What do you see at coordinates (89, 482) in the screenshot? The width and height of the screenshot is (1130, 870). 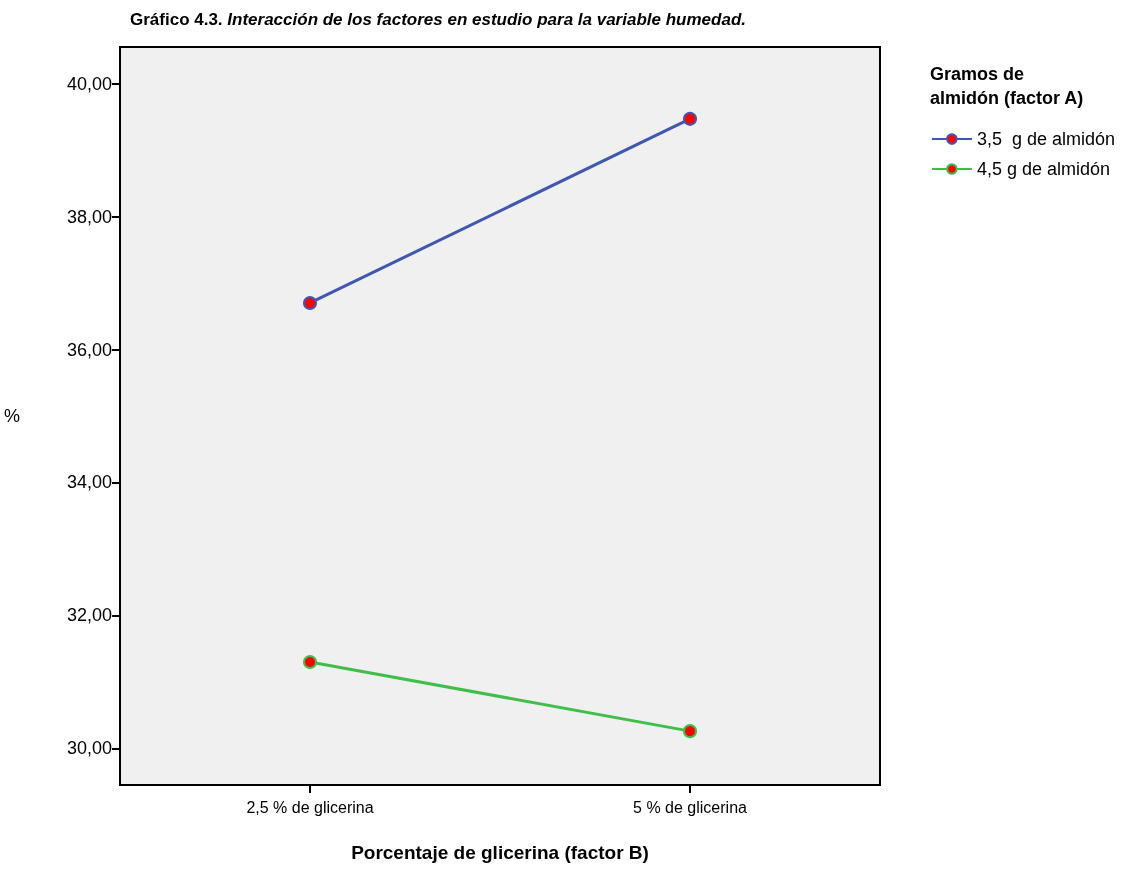 I see `y-tick-label: 34,00` at bounding box center [89, 482].